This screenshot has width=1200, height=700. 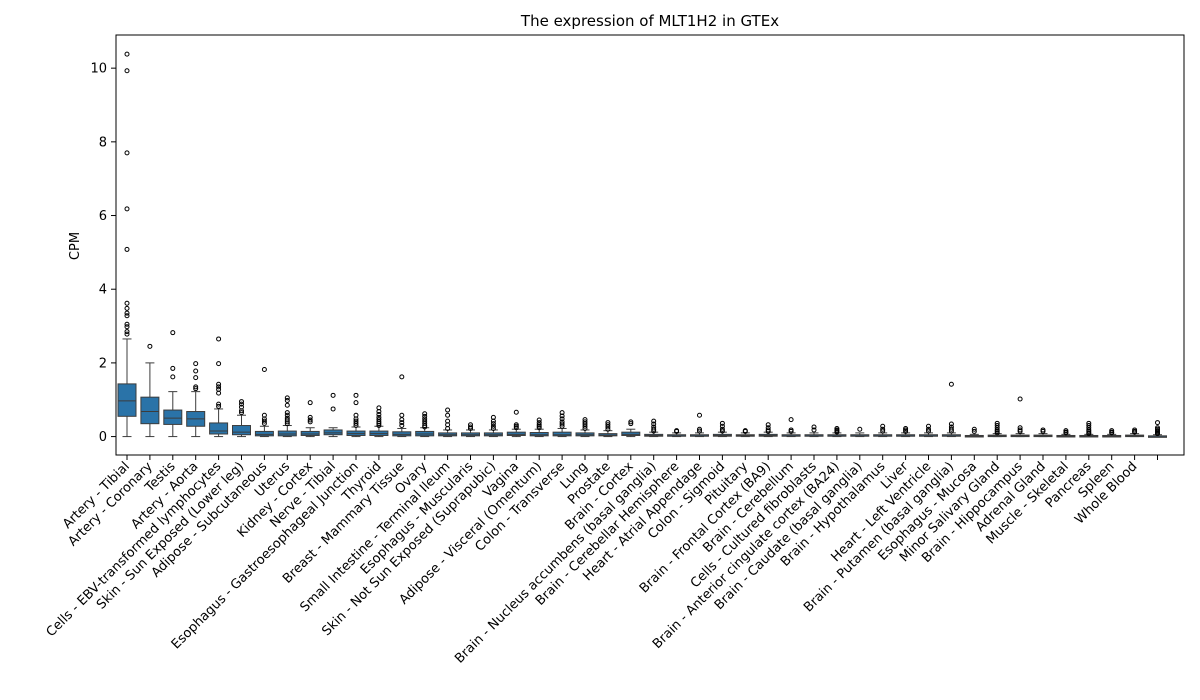 I want to click on chart-title: The expression of MLT1H2 in GTEx, so click(x=649, y=21).